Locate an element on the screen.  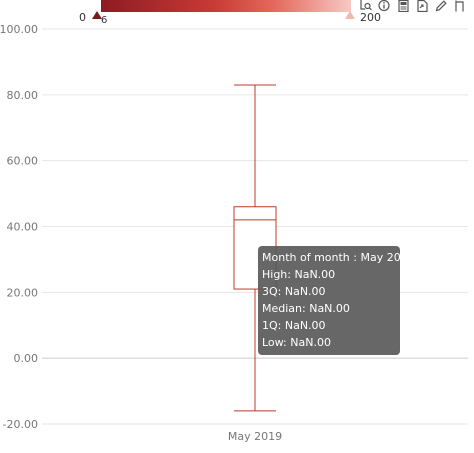
color-legend-bar is located at coordinates (226, 6).